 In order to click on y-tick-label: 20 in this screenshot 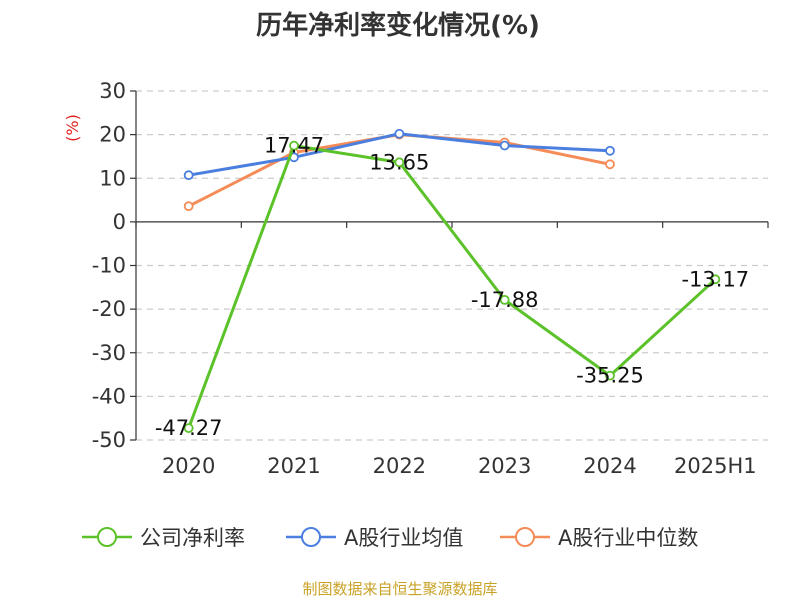, I will do `click(112, 135)`.